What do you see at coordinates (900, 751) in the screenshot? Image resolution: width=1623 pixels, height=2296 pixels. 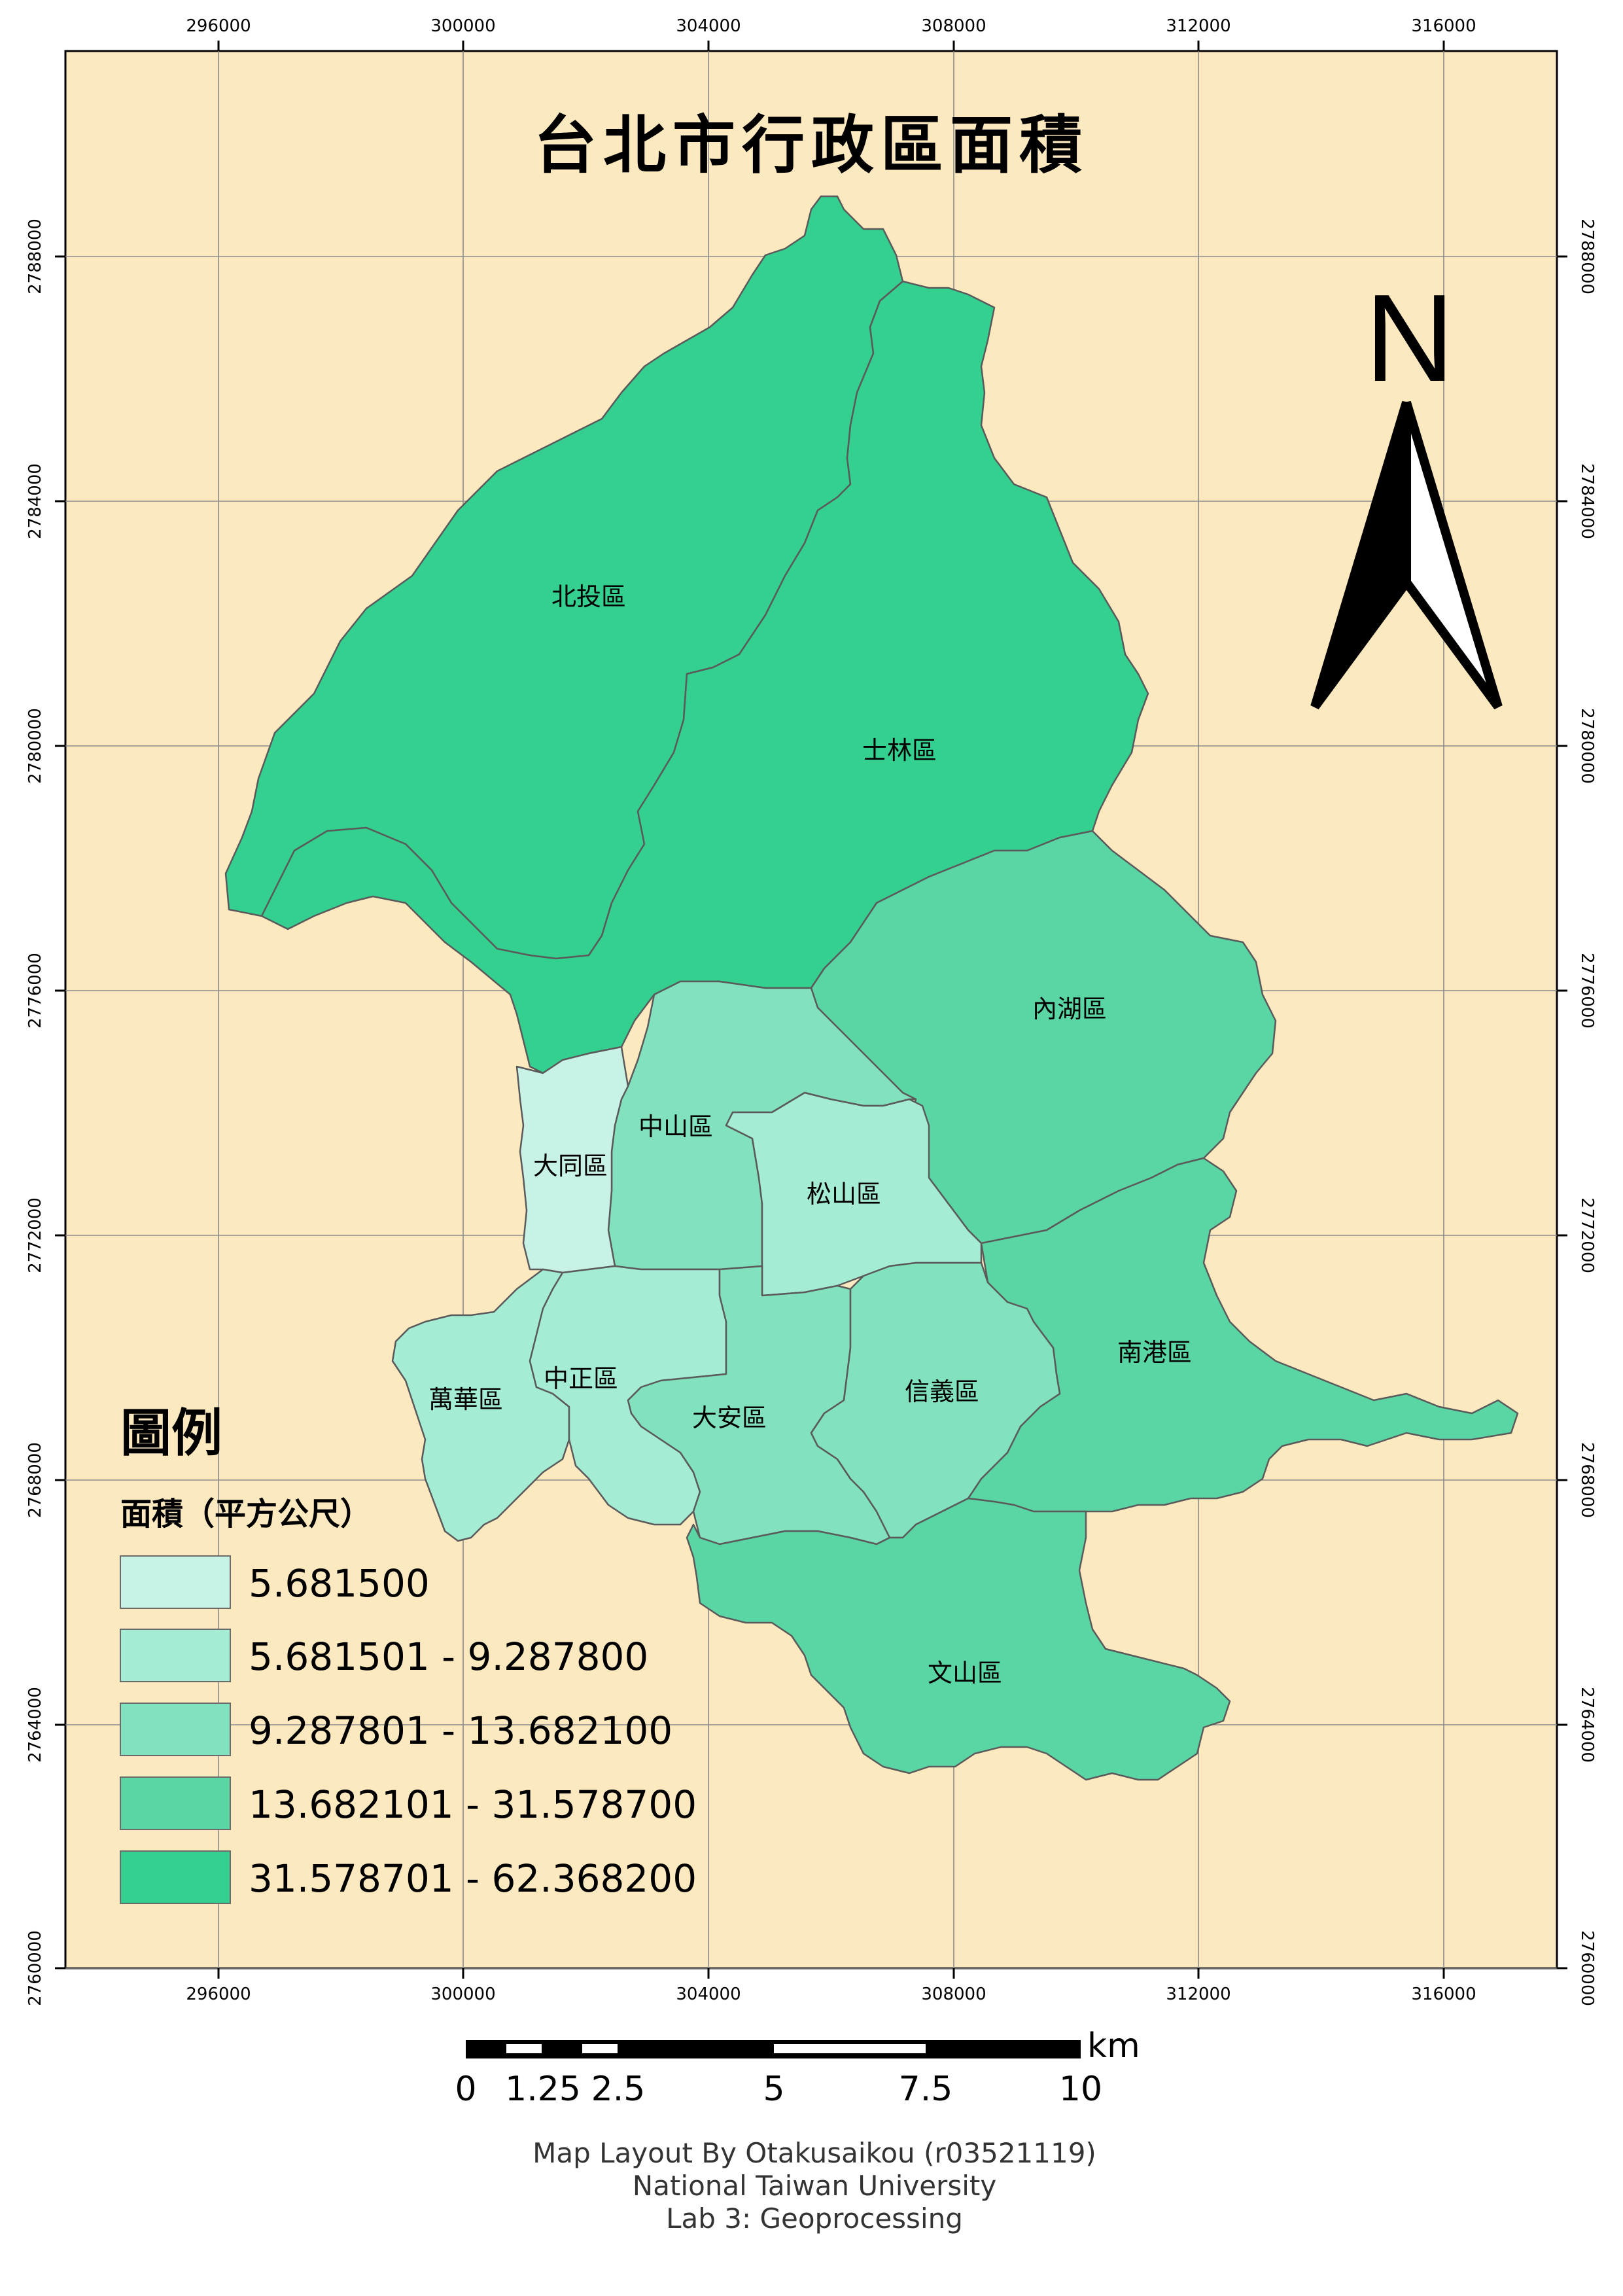 I see `district-label: 士林區` at bounding box center [900, 751].